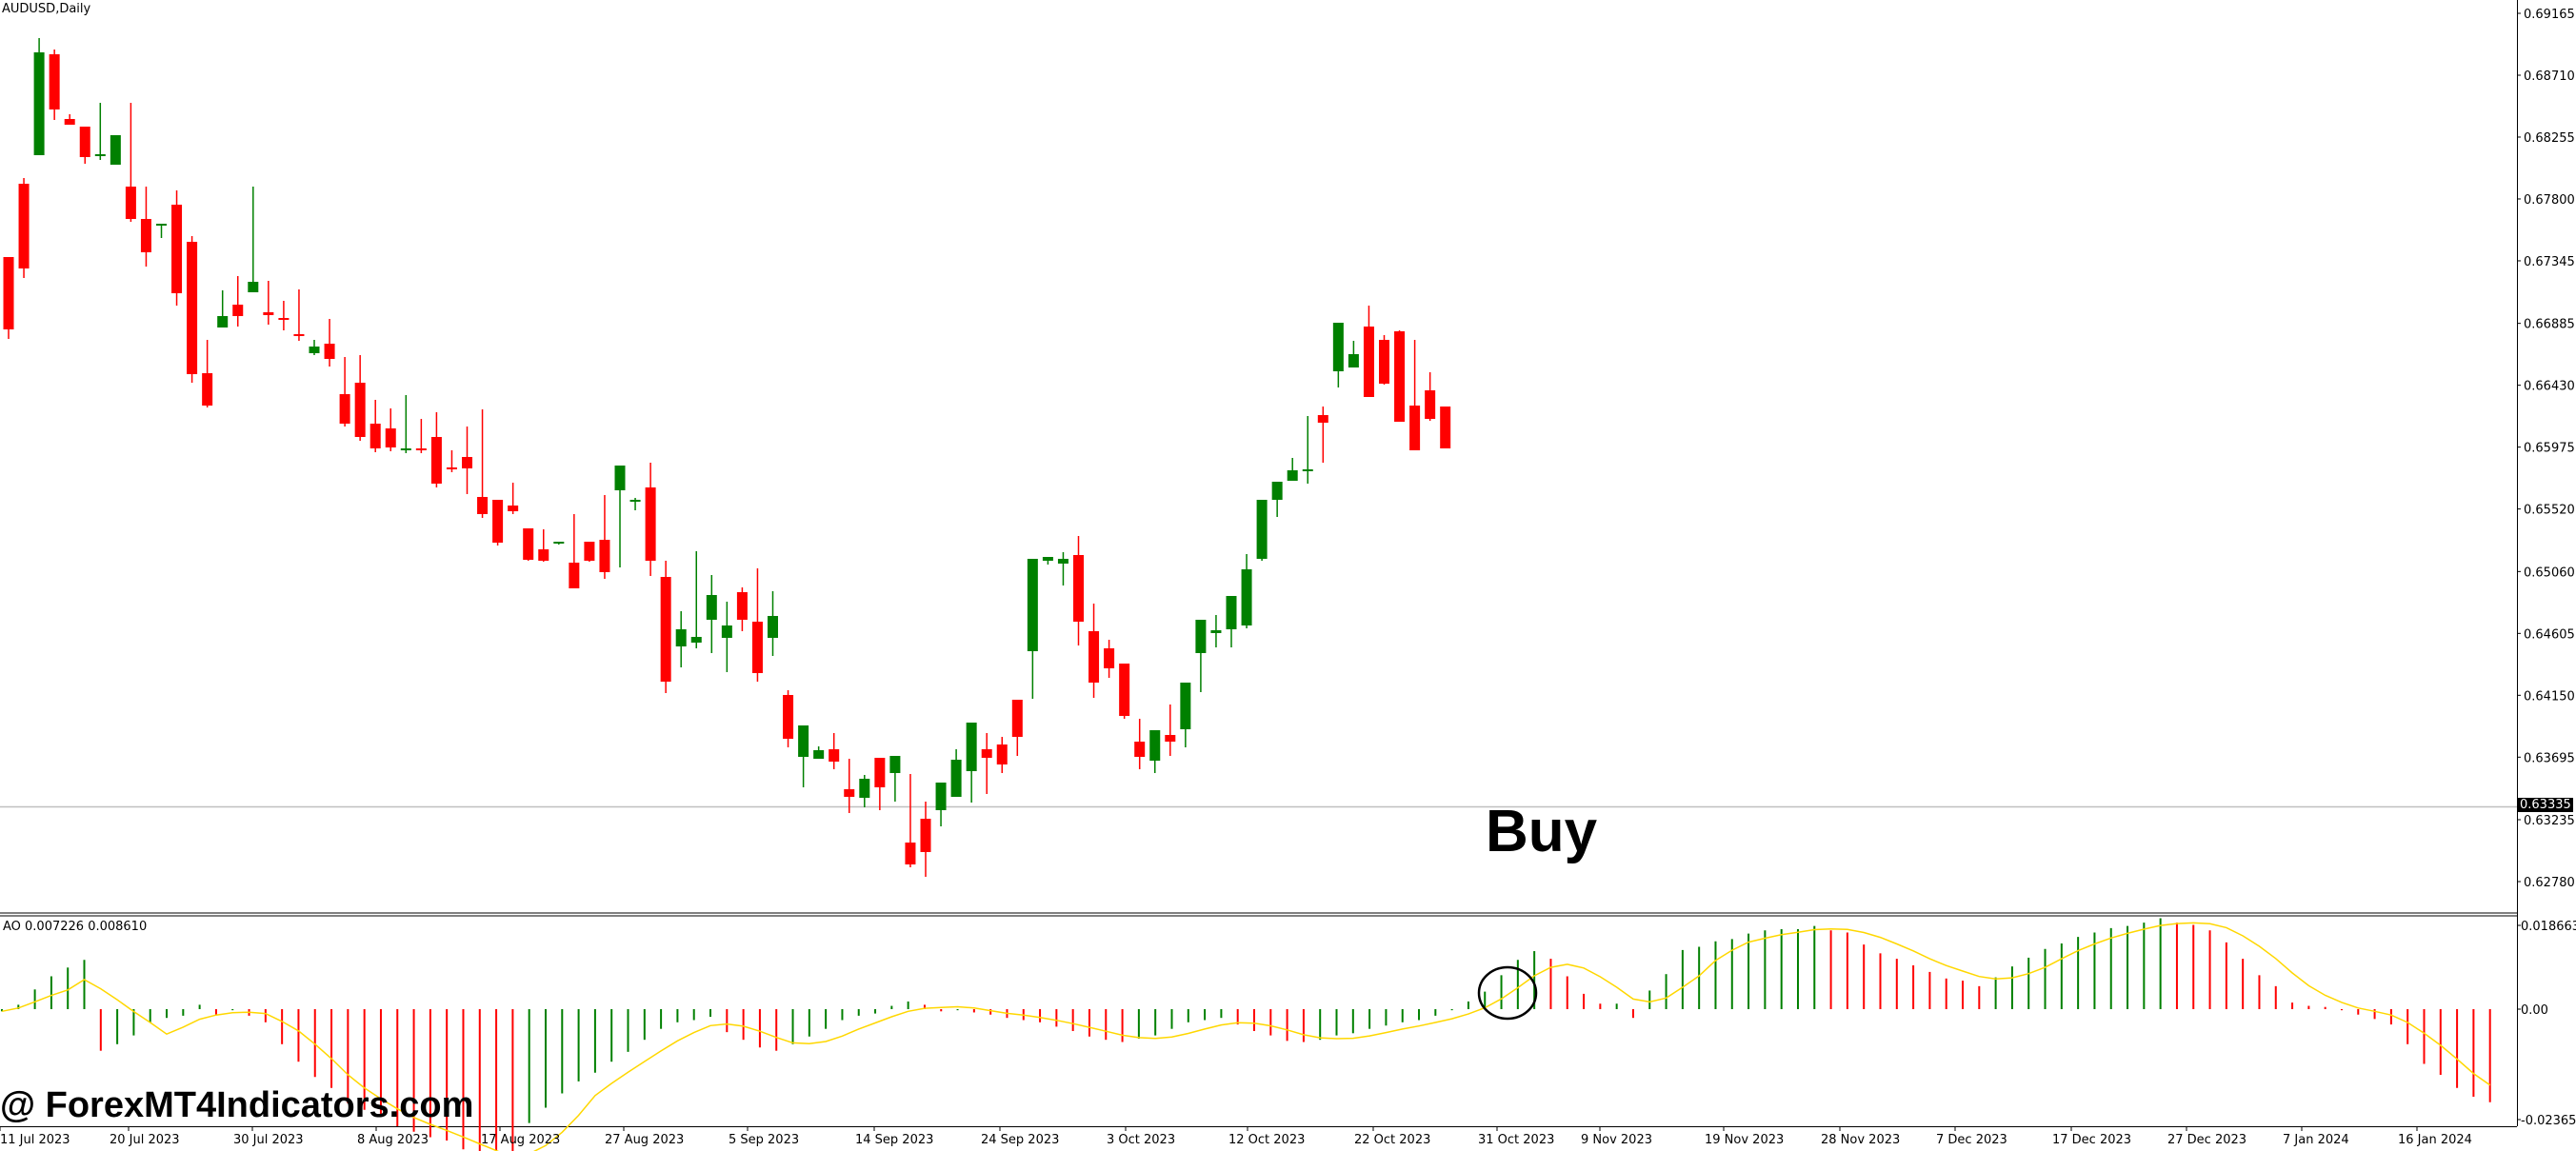 This screenshot has height=1151, width=2576. I want to click on date-tick-label: 7 Dec 2023, so click(1971, 1140).